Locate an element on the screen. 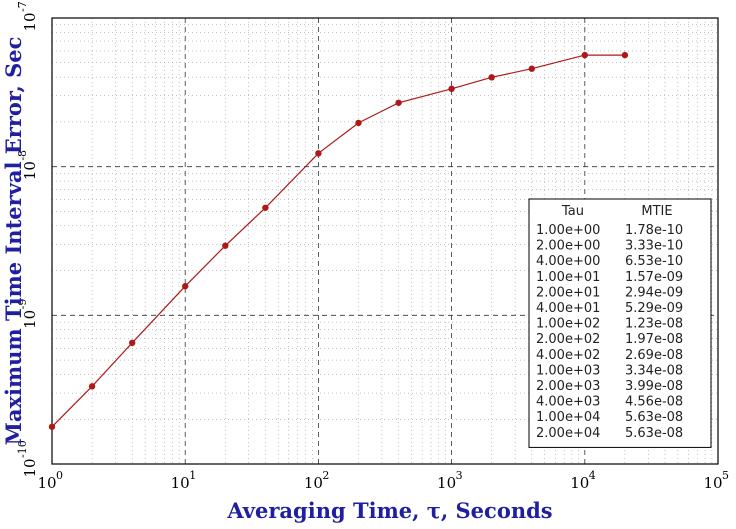  table-cell-mtie: 4.56e-08 is located at coordinates (654, 402).